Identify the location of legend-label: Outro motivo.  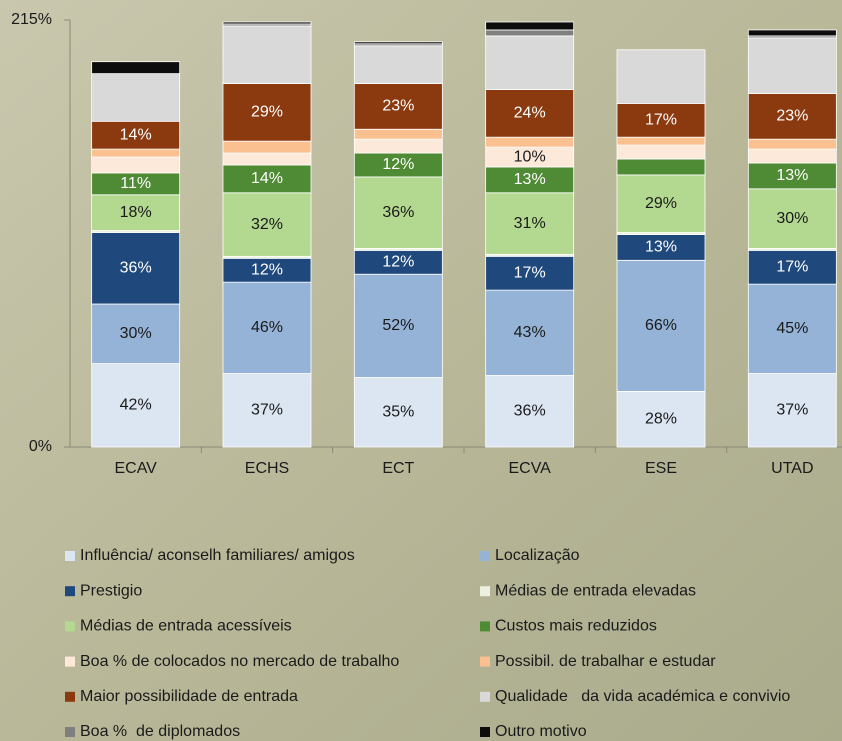
(541, 731).